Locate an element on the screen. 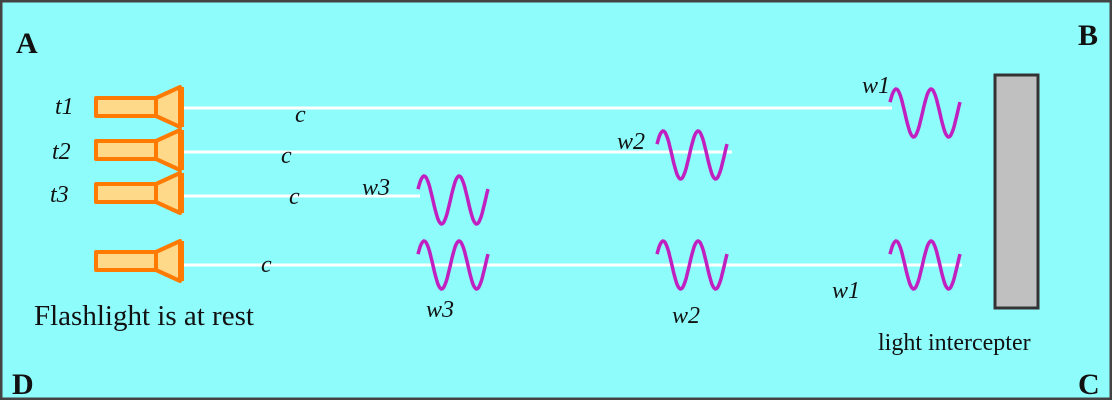 The height and width of the screenshot is (400, 1112). corner-label: C is located at coordinates (1089, 384).